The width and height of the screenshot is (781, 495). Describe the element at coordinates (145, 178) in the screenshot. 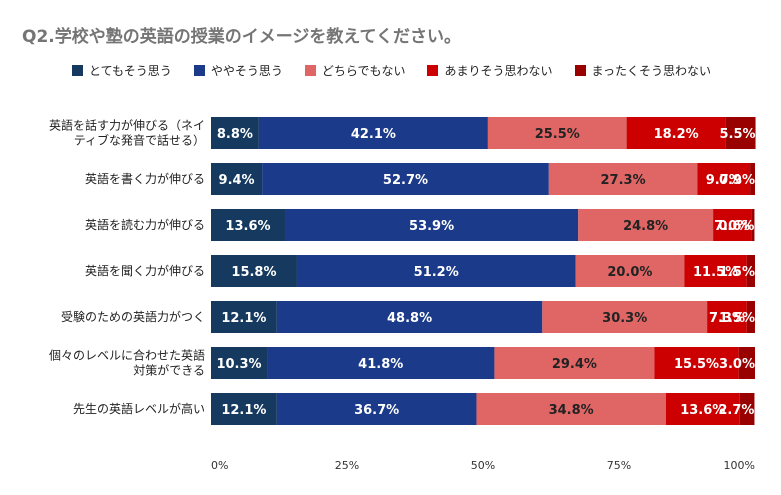

I see `category-label: 英語を書く力が伸びる` at that location.